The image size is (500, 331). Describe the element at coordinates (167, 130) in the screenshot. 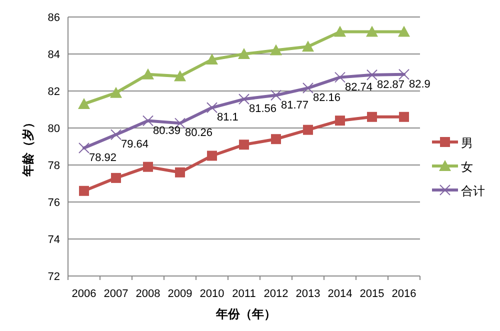

I see `data-label: 80.39` at that location.